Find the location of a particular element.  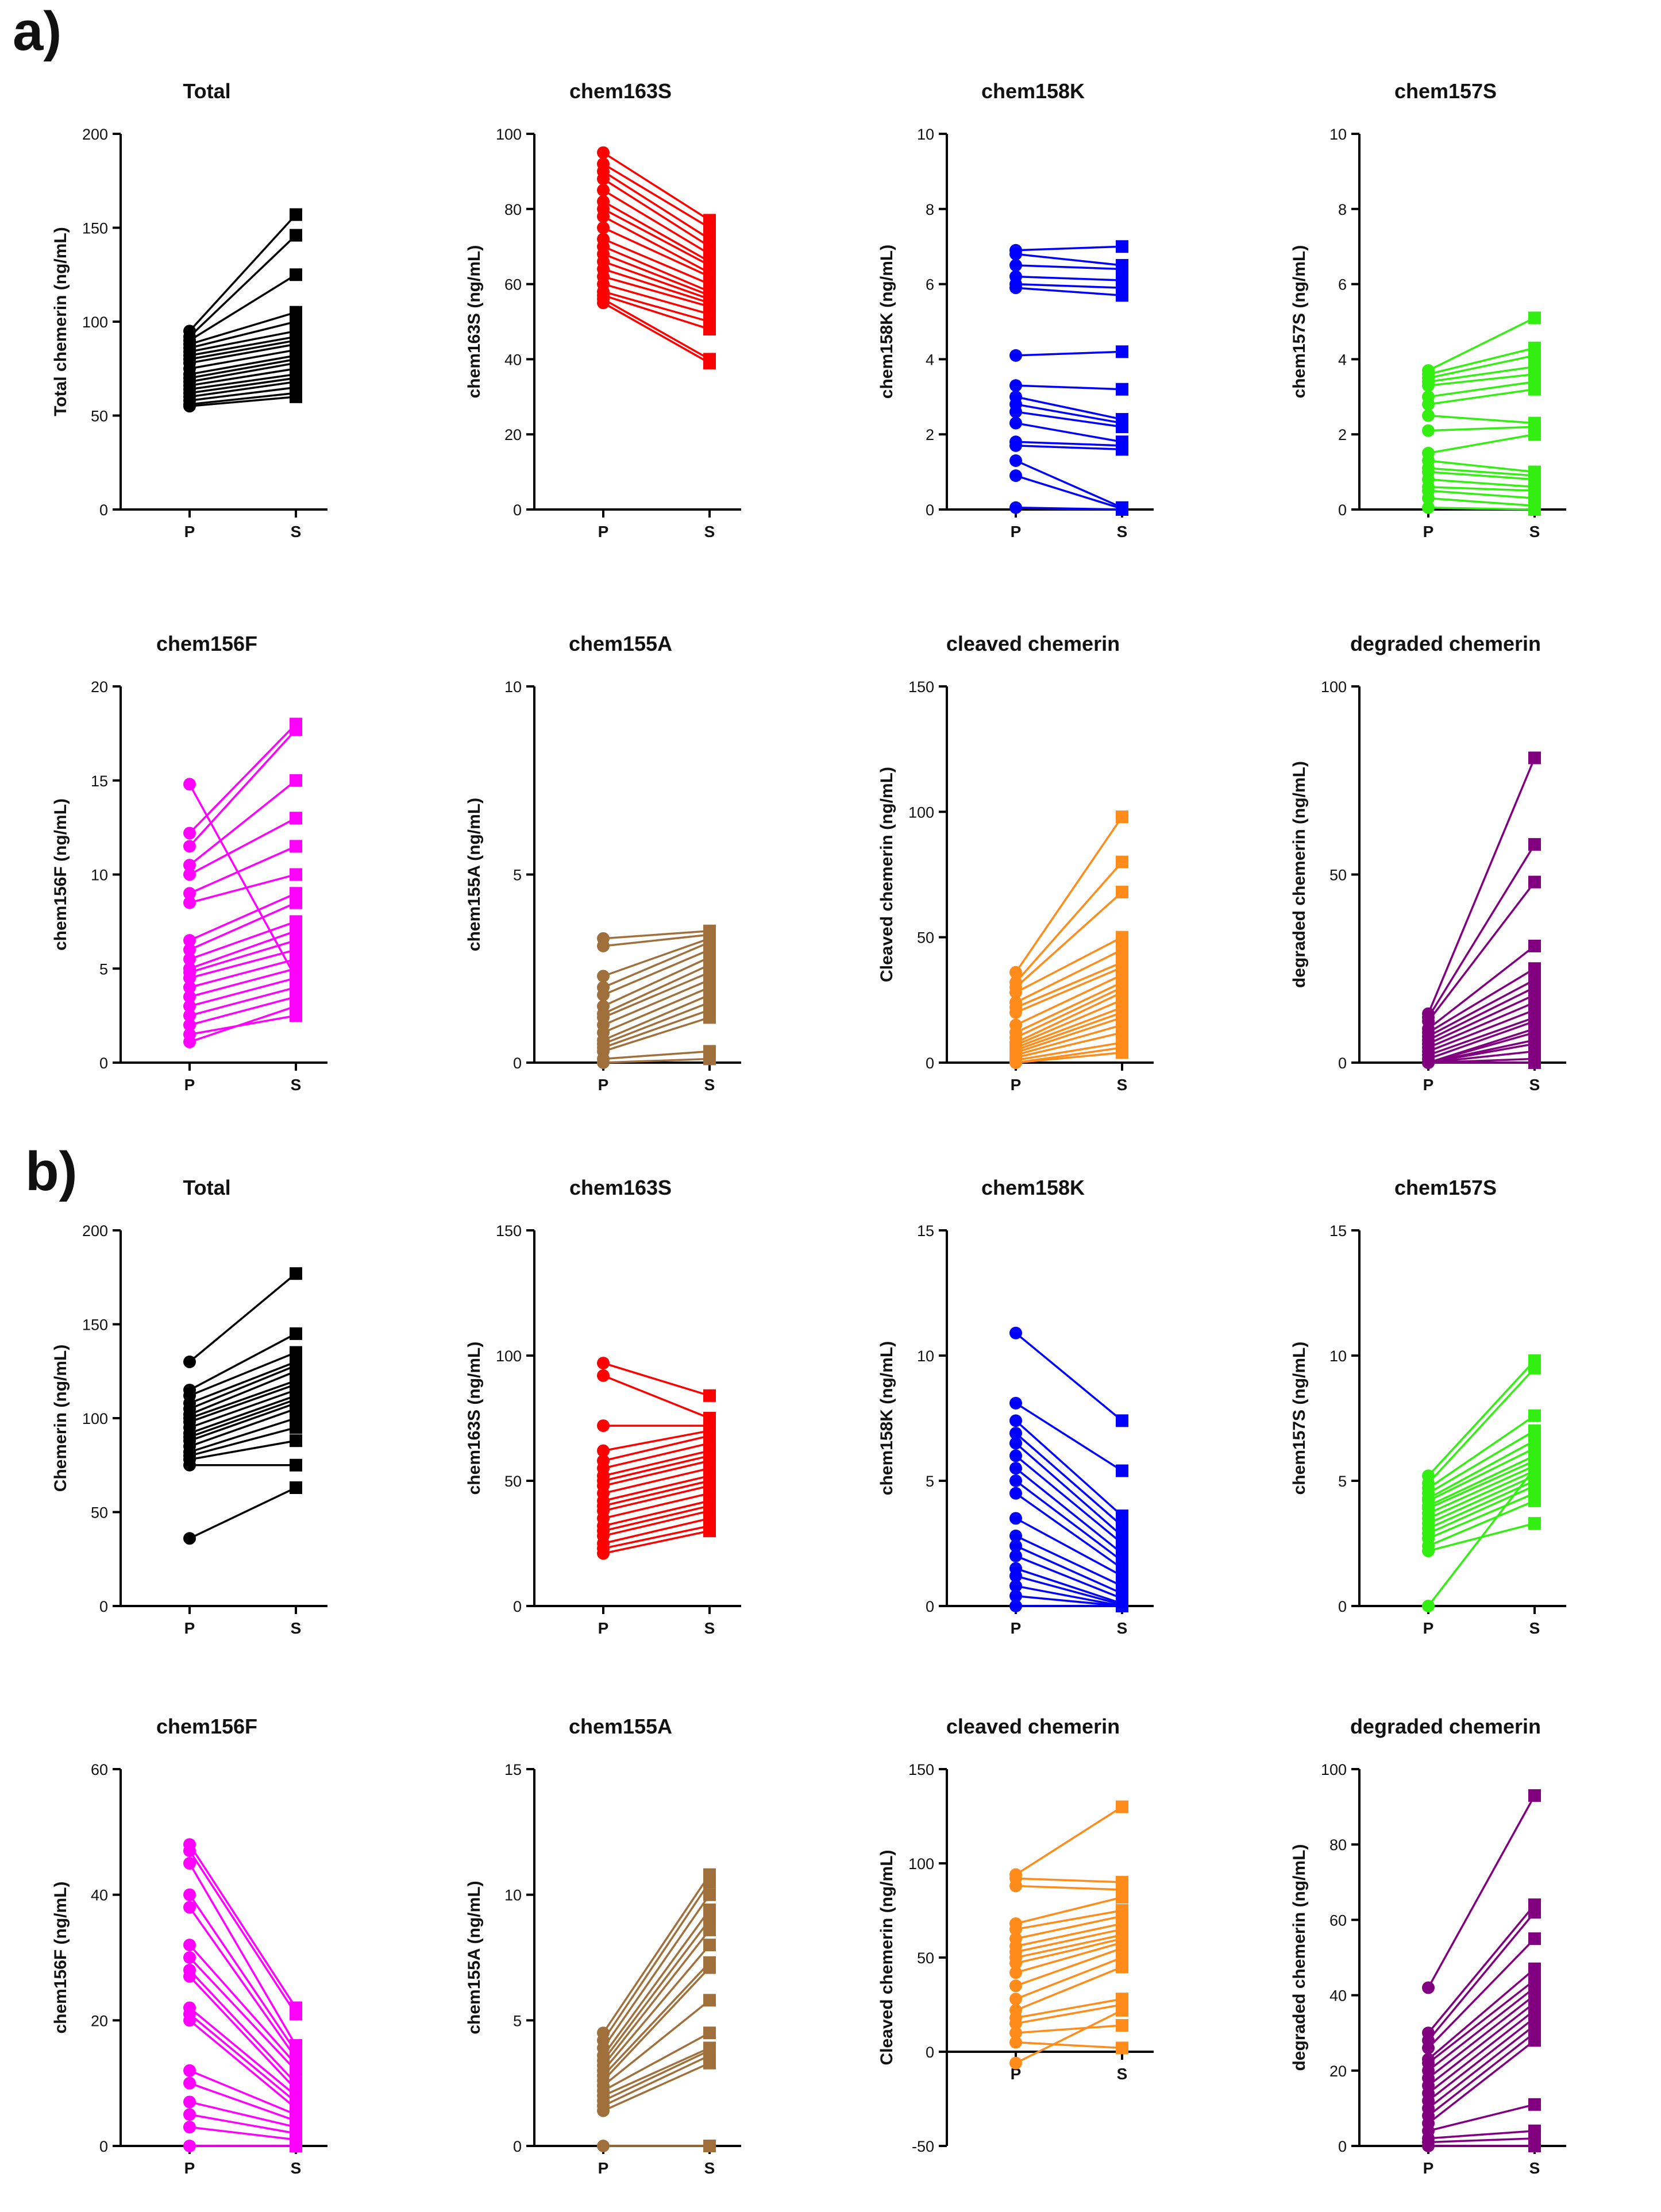

y-tick-label: 5 is located at coordinates (517, 875).